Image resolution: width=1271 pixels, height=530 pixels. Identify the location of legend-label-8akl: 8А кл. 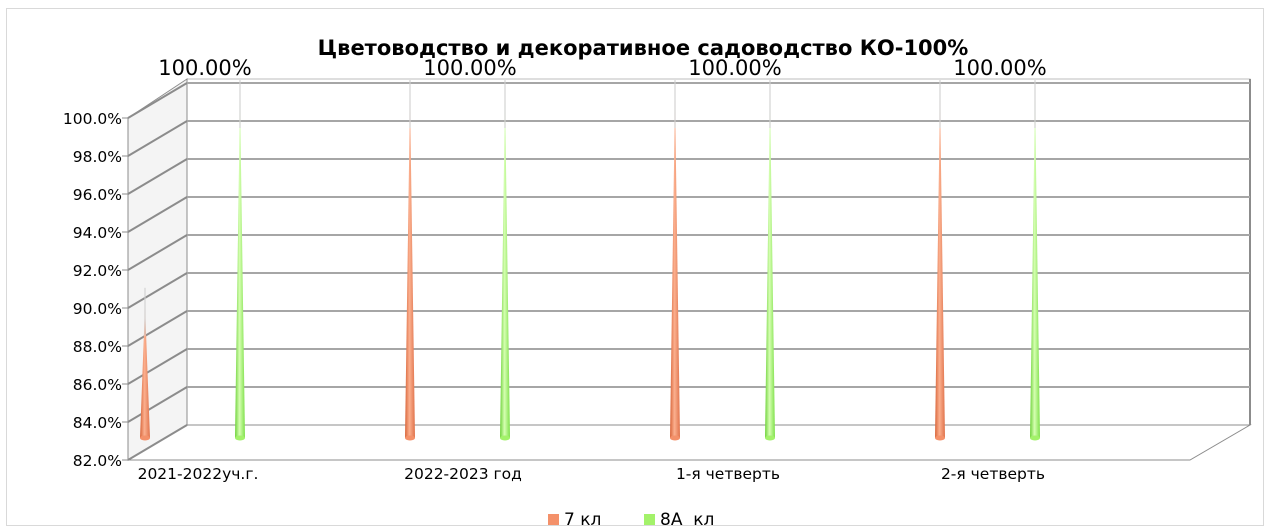
(687, 520).